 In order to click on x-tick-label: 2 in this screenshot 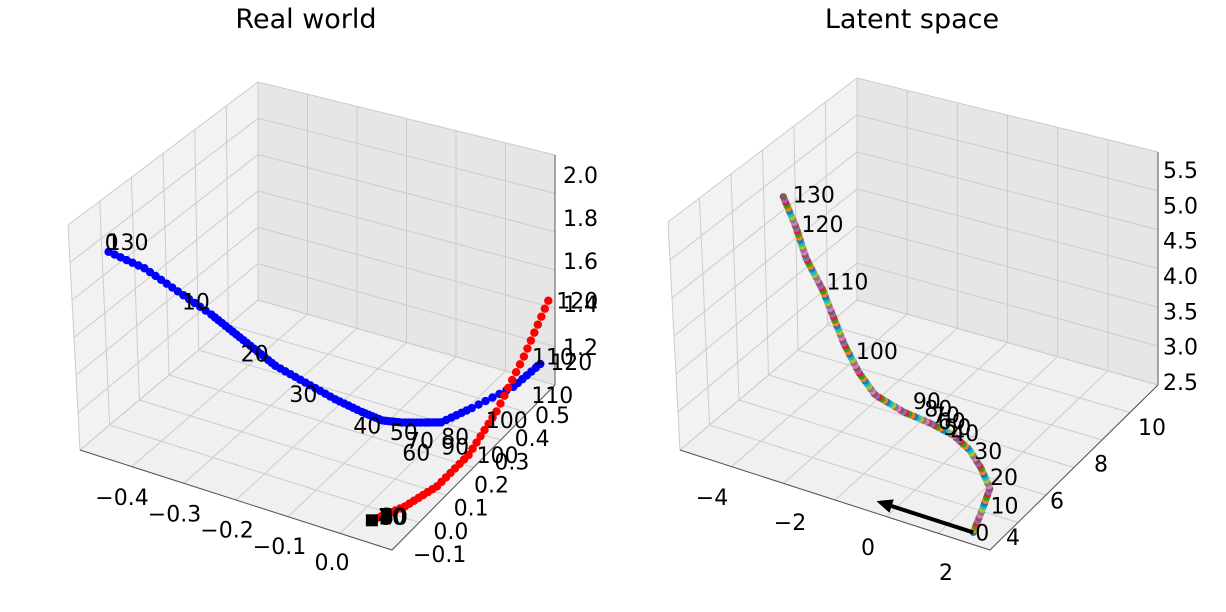, I will do `click(946, 573)`.